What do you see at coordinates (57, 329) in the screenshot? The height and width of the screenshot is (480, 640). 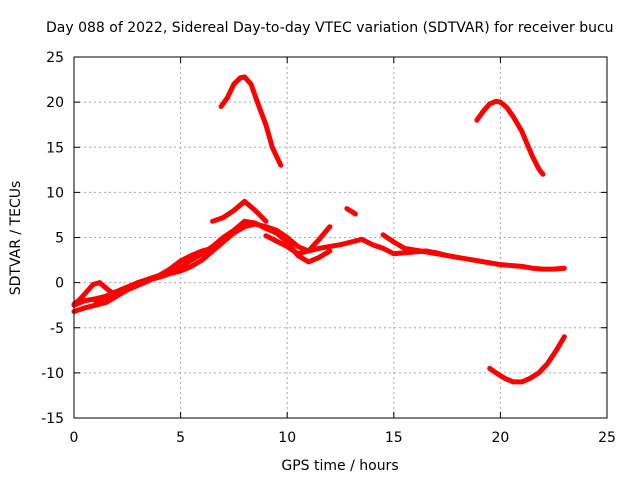 I see `y-tick-label: -5` at bounding box center [57, 329].